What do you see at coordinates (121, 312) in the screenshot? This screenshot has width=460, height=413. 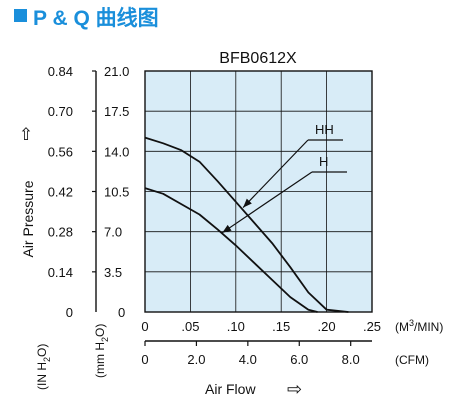 I see `y-tick-label: 0` at bounding box center [121, 312].